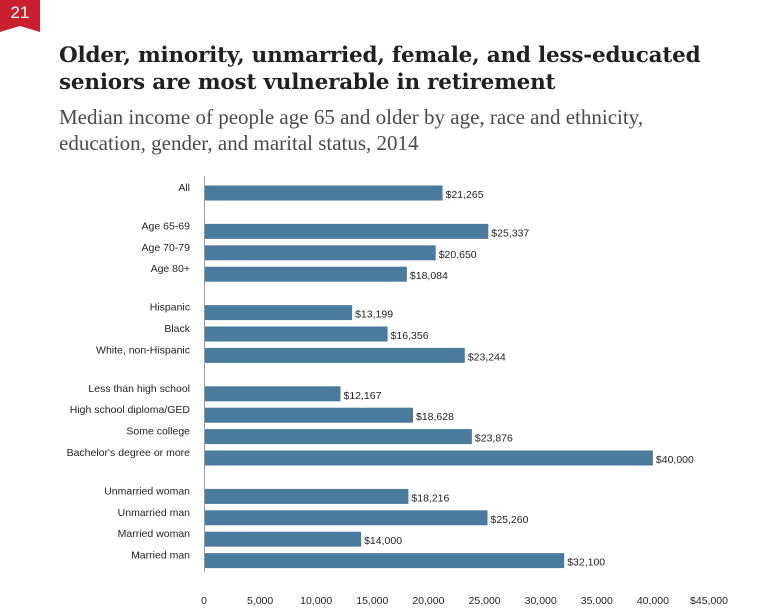  What do you see at coordinates (487, 357) in the screenshot?
I see `data-label: $23,244` at bounding box center [487, 357].